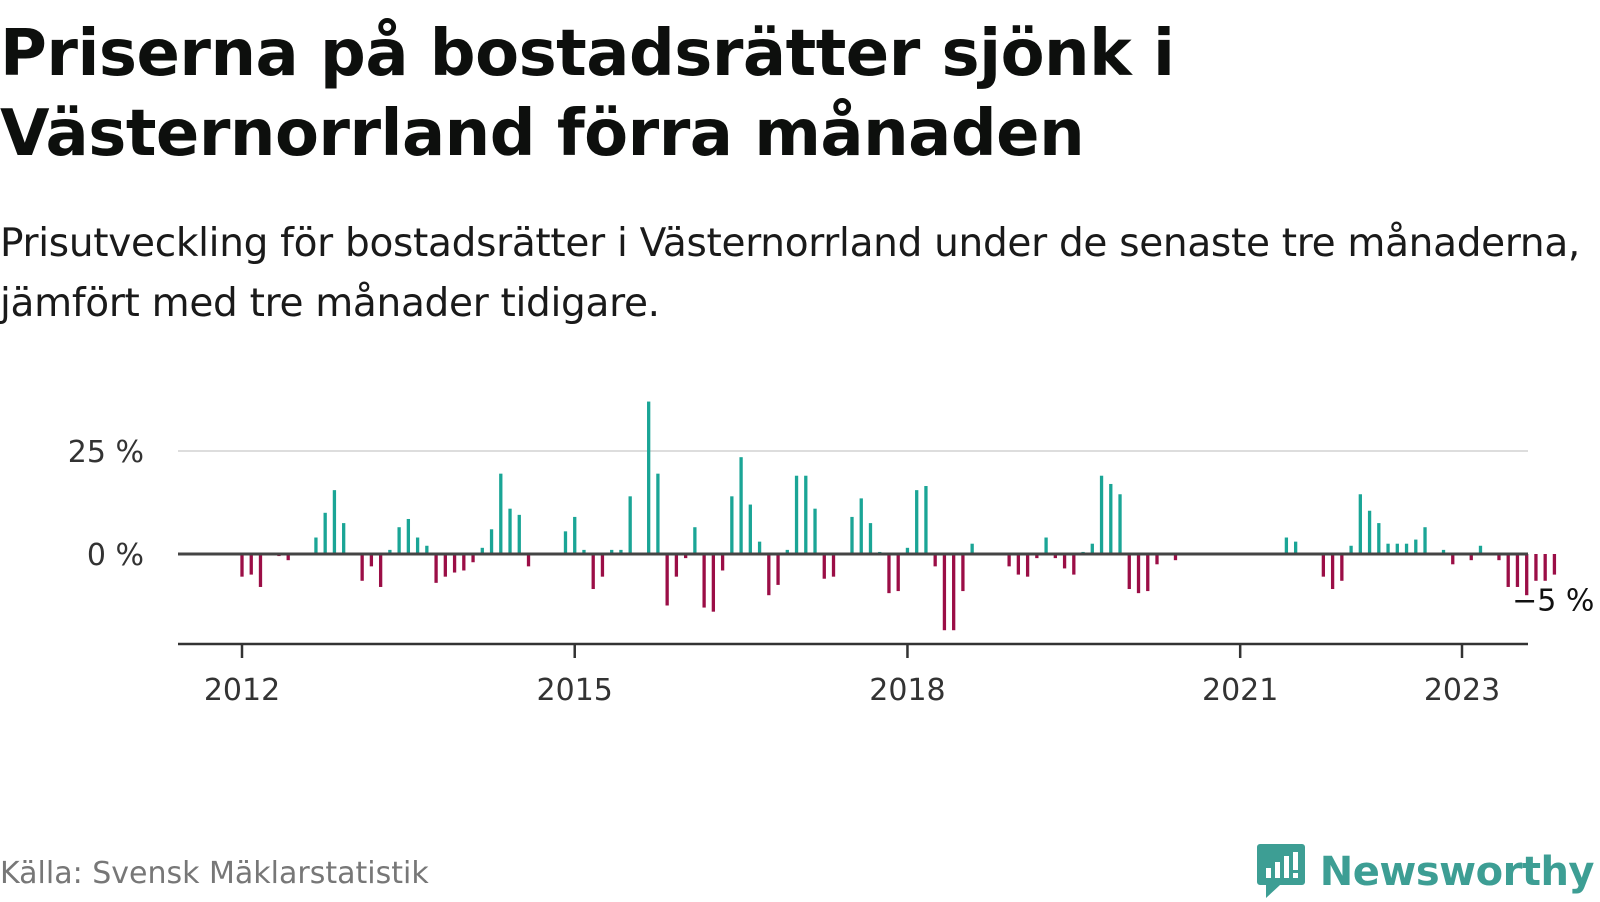 The height and width of the screenshot is (902, 1600). What do you see at coordinates (115, 555) in the screenshot?
I see `y-tick-label: 0 %` at bounding box center [115, 555].